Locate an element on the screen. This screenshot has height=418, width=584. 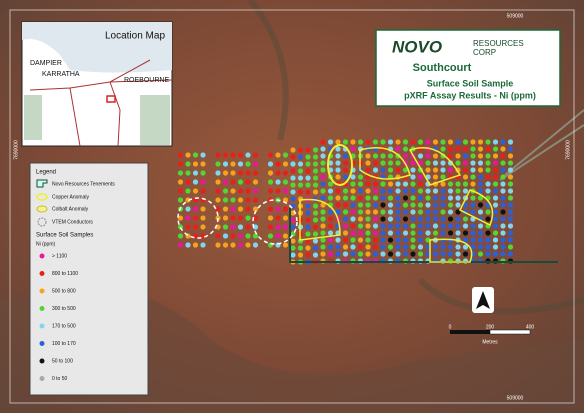
location-inset: Location Map DAMPIER KARRATHA ROEBOURNE is located at coordinates (97, 84).